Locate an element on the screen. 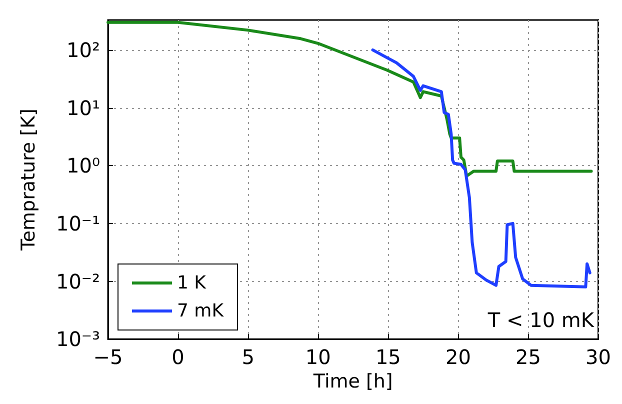  legend-label: 1 K is located at coordinates (192, 283).